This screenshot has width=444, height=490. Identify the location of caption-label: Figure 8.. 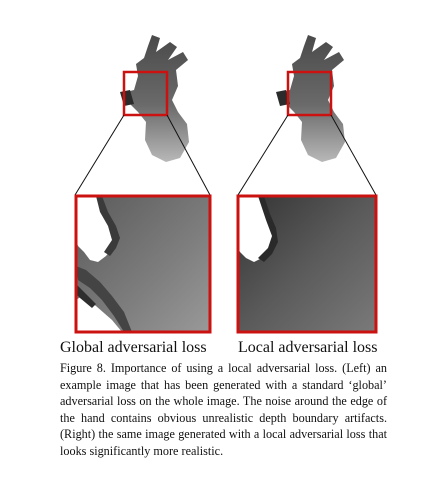
(83, 368).